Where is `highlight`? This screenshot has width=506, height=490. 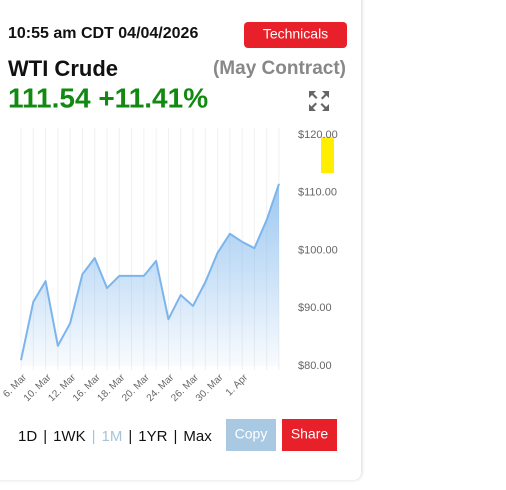 highlight is located at coordinates (327, 155).